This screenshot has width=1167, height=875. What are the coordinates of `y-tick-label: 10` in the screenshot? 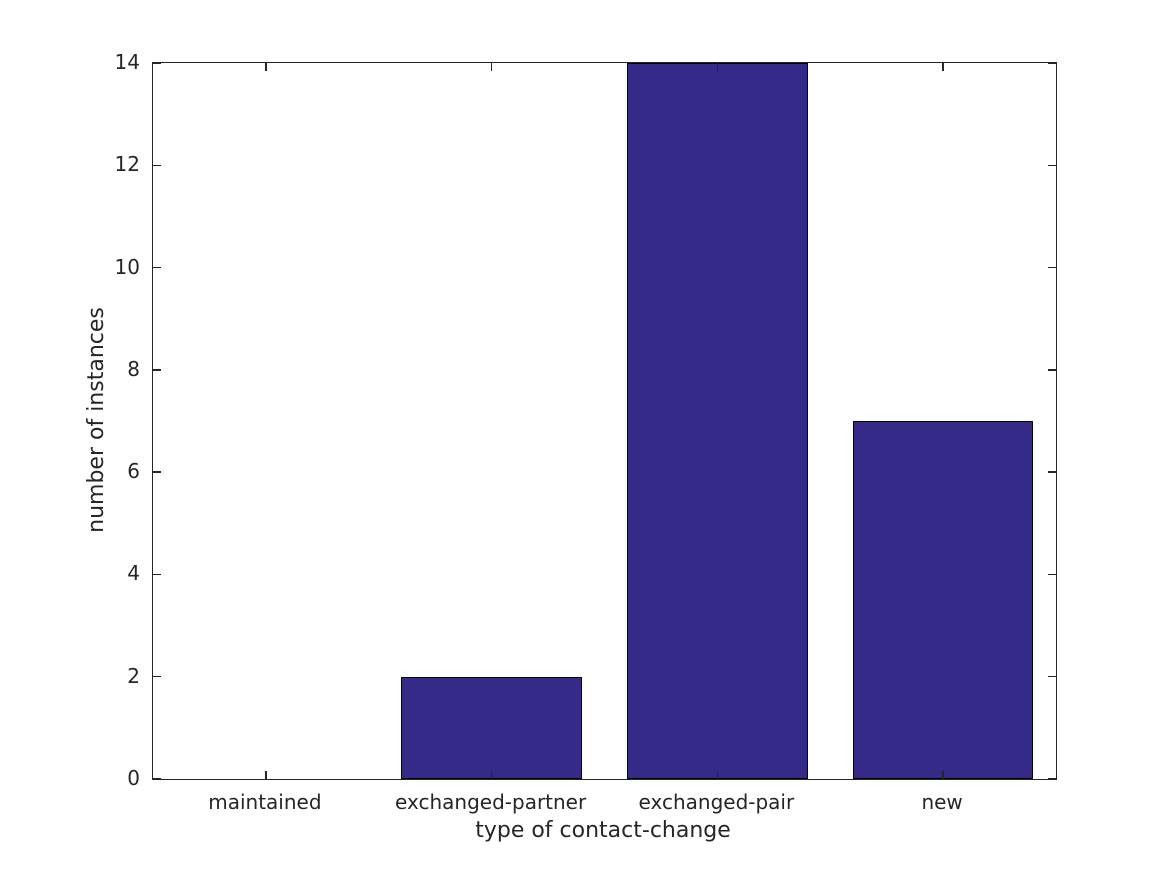 It's located at (127, 266).